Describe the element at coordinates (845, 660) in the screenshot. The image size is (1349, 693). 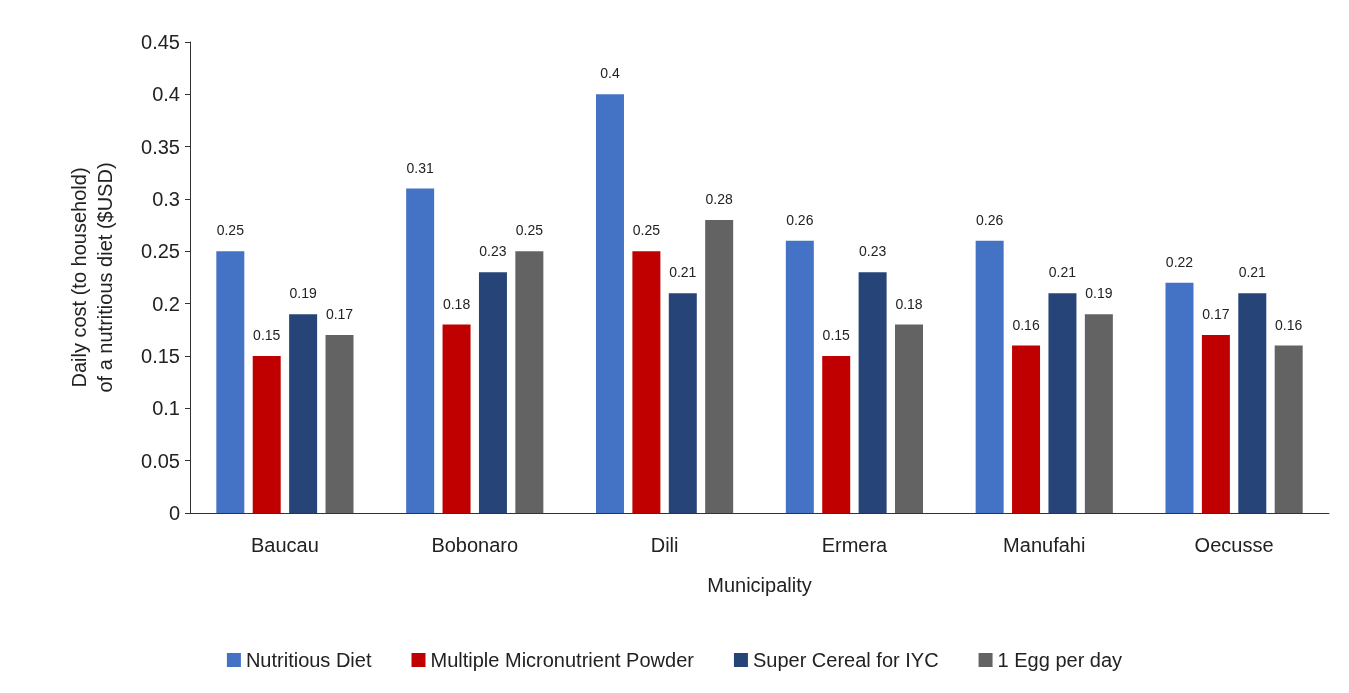
I see `legend-label: Super Cereal for IYC` at that location.